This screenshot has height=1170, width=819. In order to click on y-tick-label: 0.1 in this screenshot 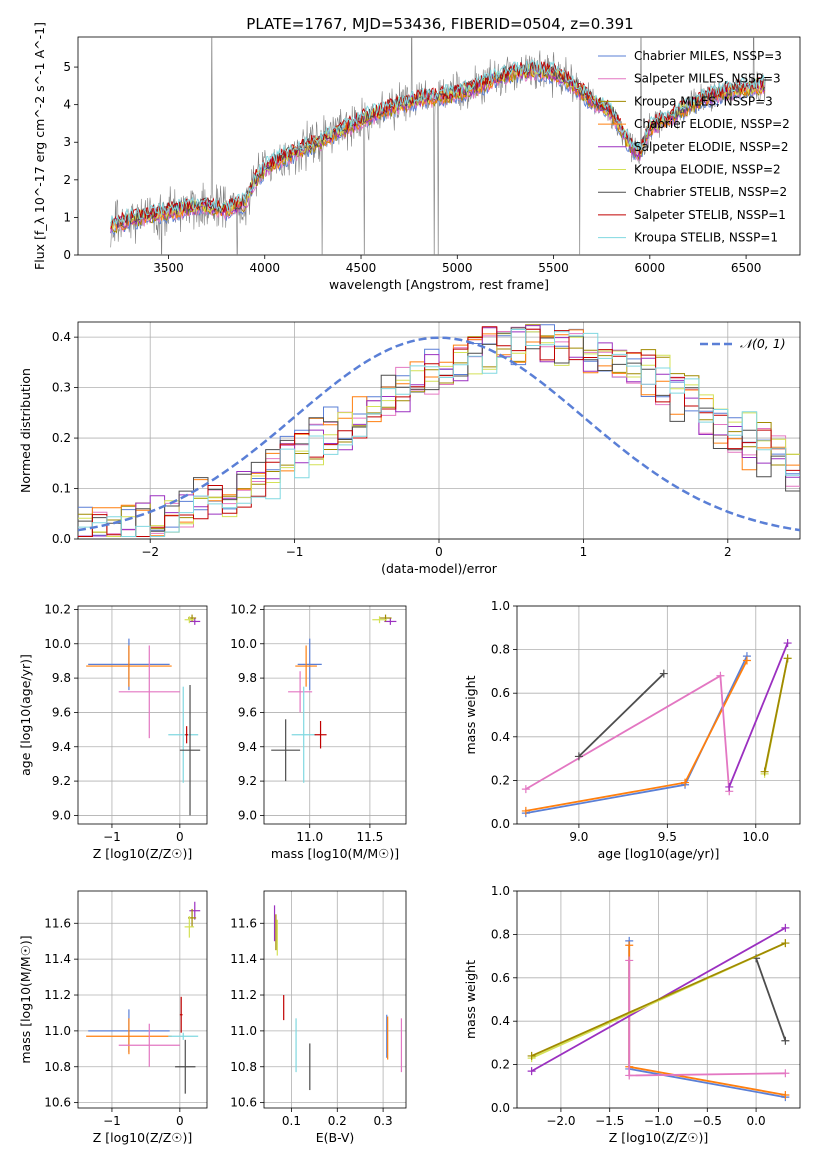, I will do `click(61, 489)`.